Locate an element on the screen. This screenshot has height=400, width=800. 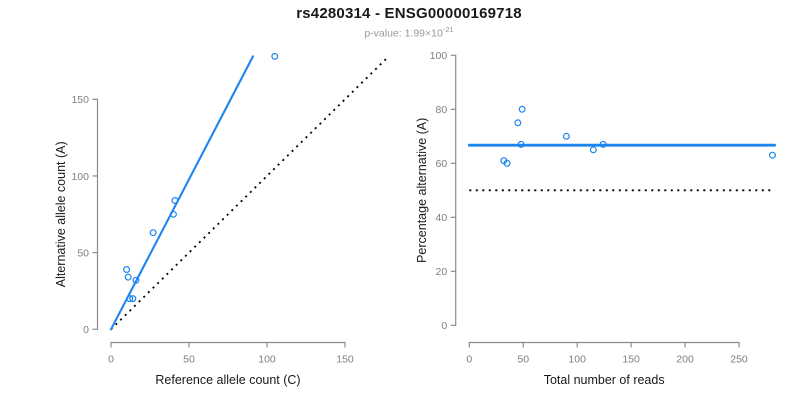
right-x-tick-label: 200 is located at coordinates (685, 360).